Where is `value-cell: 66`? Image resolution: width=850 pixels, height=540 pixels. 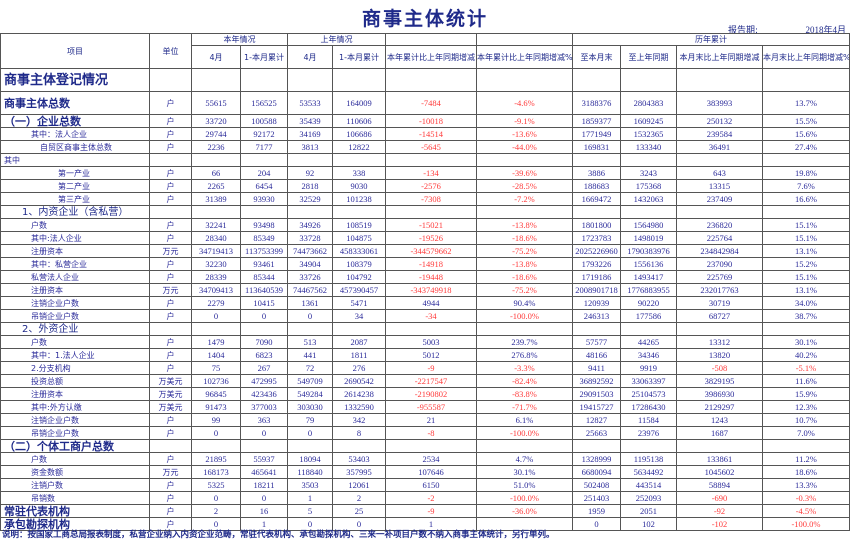 value-cell: 66 is located at coordinates (216, 173).